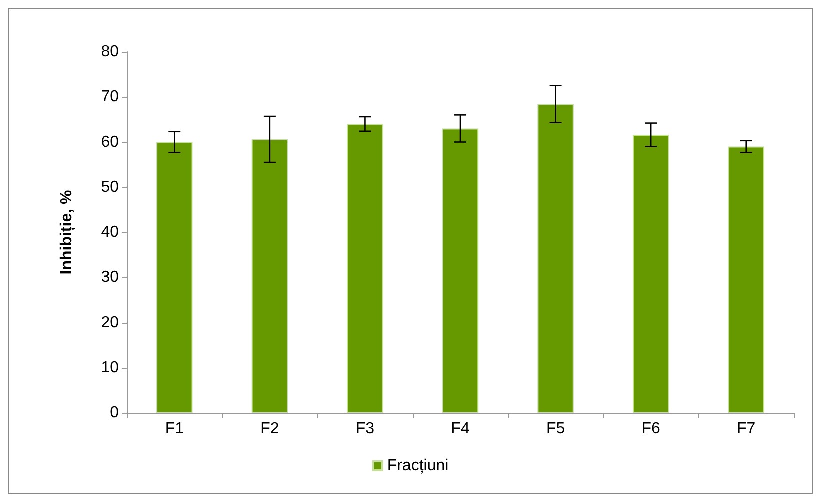 This screenshot has width=823, height=504. What do you see at coordinates (365, 429) in the screenshot?
I see `x-tick-label: F3` at bounding box center [365, 429].